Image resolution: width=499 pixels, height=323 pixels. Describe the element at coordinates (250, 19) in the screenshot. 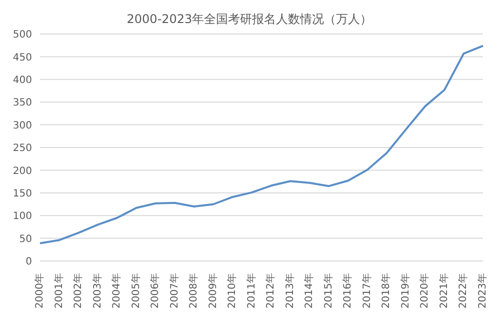

I see `chart-title: 2000-2023年全国考研报名人数情况（万人）` at that location.